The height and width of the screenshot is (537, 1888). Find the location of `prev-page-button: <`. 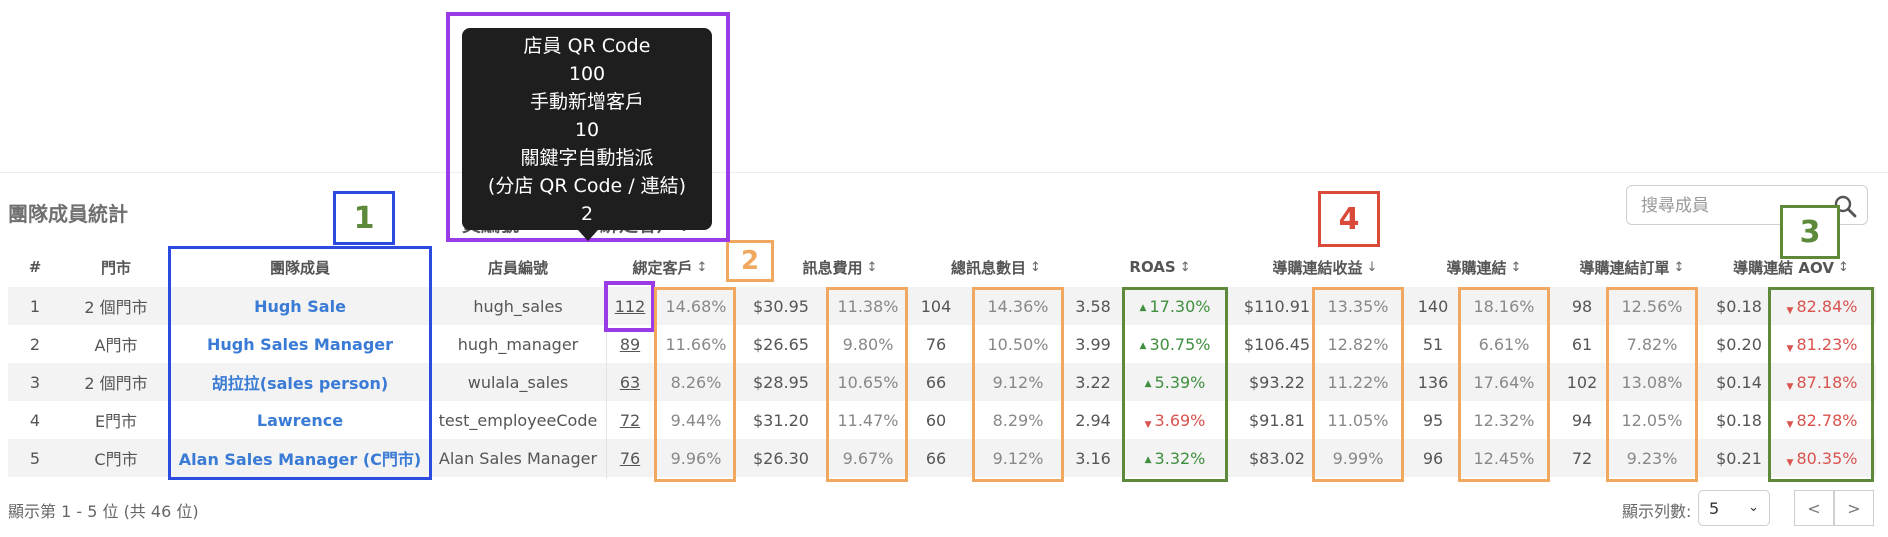

prev-page-button: < is located at coordinates (1814, 508).